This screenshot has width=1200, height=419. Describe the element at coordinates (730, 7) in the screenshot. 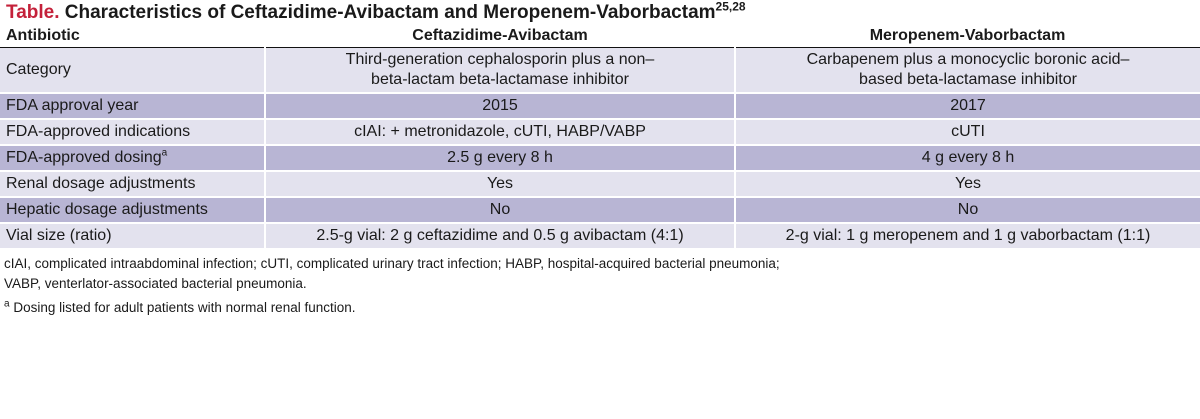

I see `title-refs: 25,28` at that location.